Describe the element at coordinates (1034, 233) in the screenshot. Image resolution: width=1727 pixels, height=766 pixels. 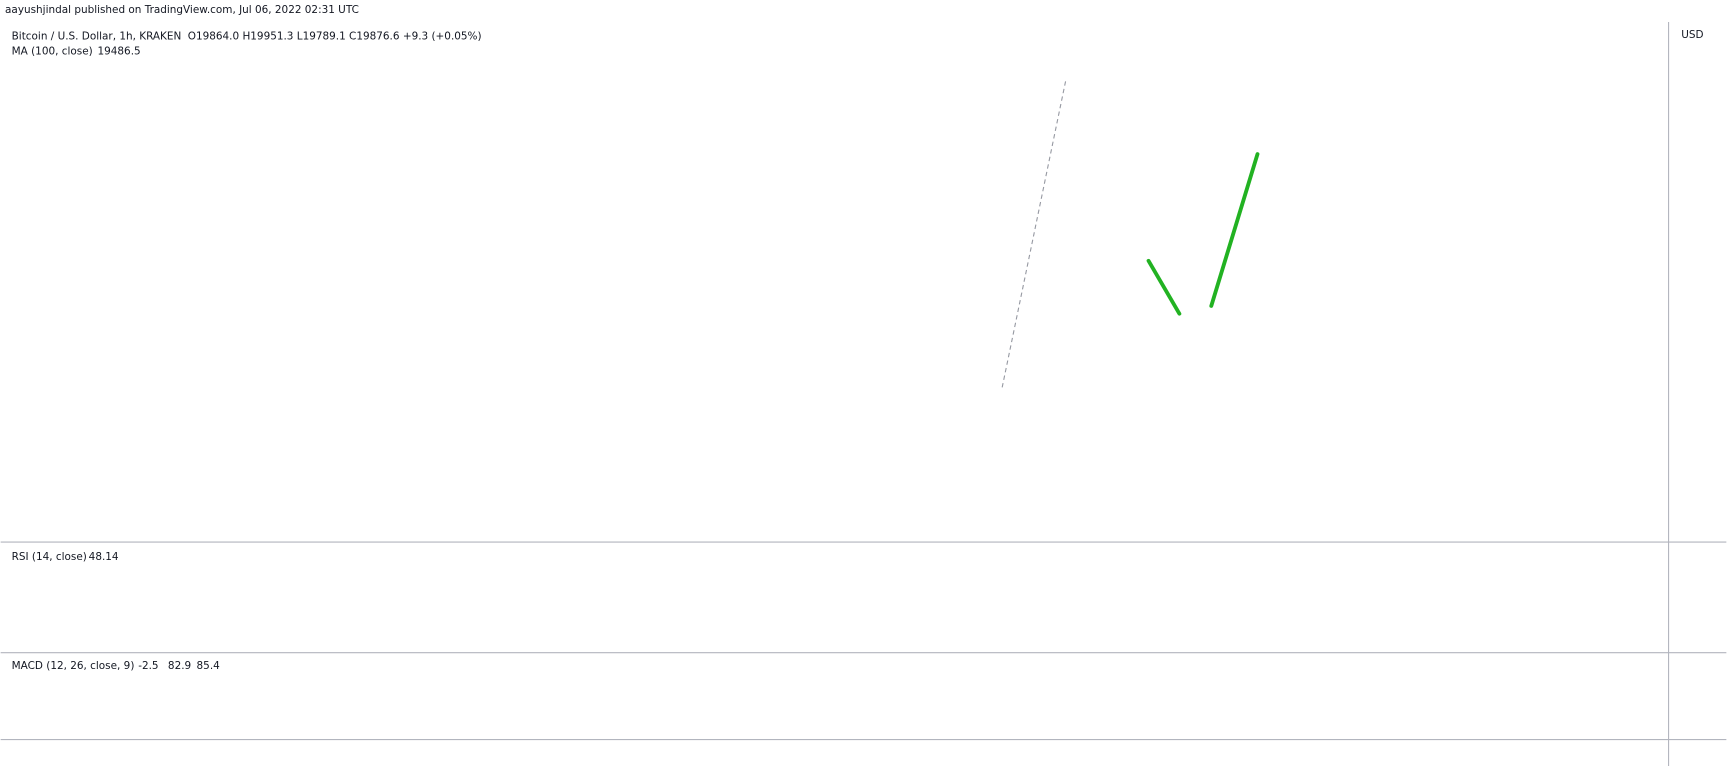
I see `fib-diagonal` at that location.